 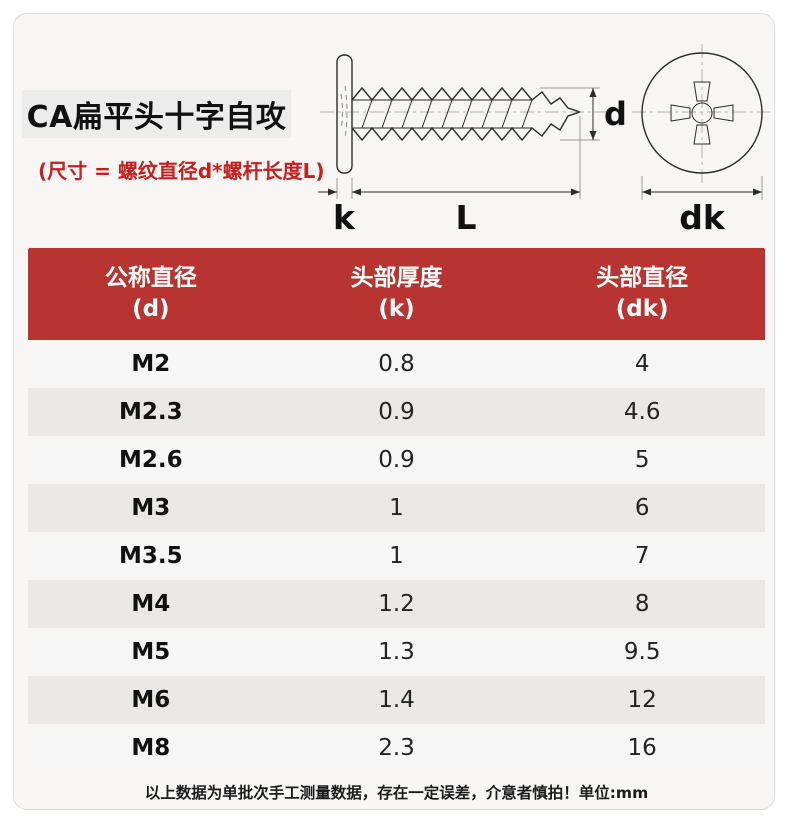 I want to click on table-row: M3.5 1 7, so click(x=396, y=556).